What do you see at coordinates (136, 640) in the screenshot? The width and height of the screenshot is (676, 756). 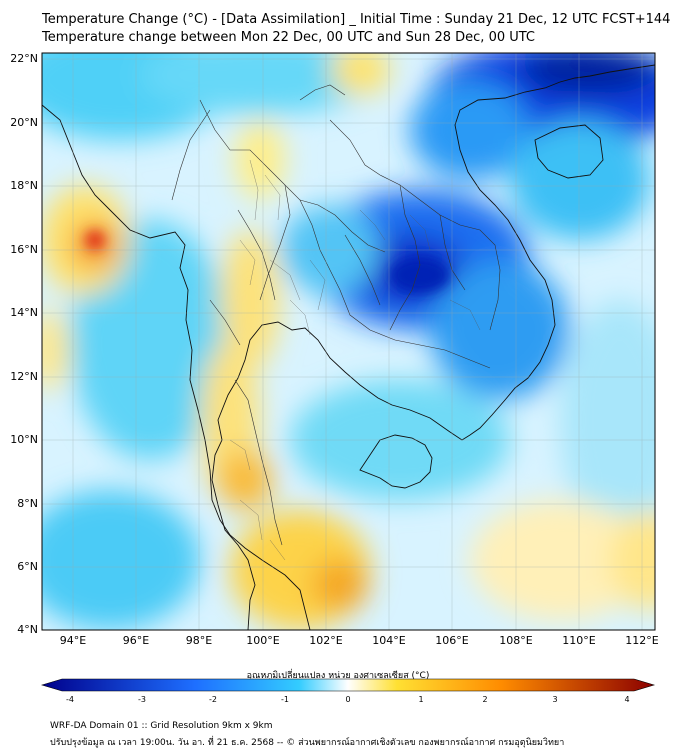 I see `lon-label: 96°E` at bounding box center [136, 640].